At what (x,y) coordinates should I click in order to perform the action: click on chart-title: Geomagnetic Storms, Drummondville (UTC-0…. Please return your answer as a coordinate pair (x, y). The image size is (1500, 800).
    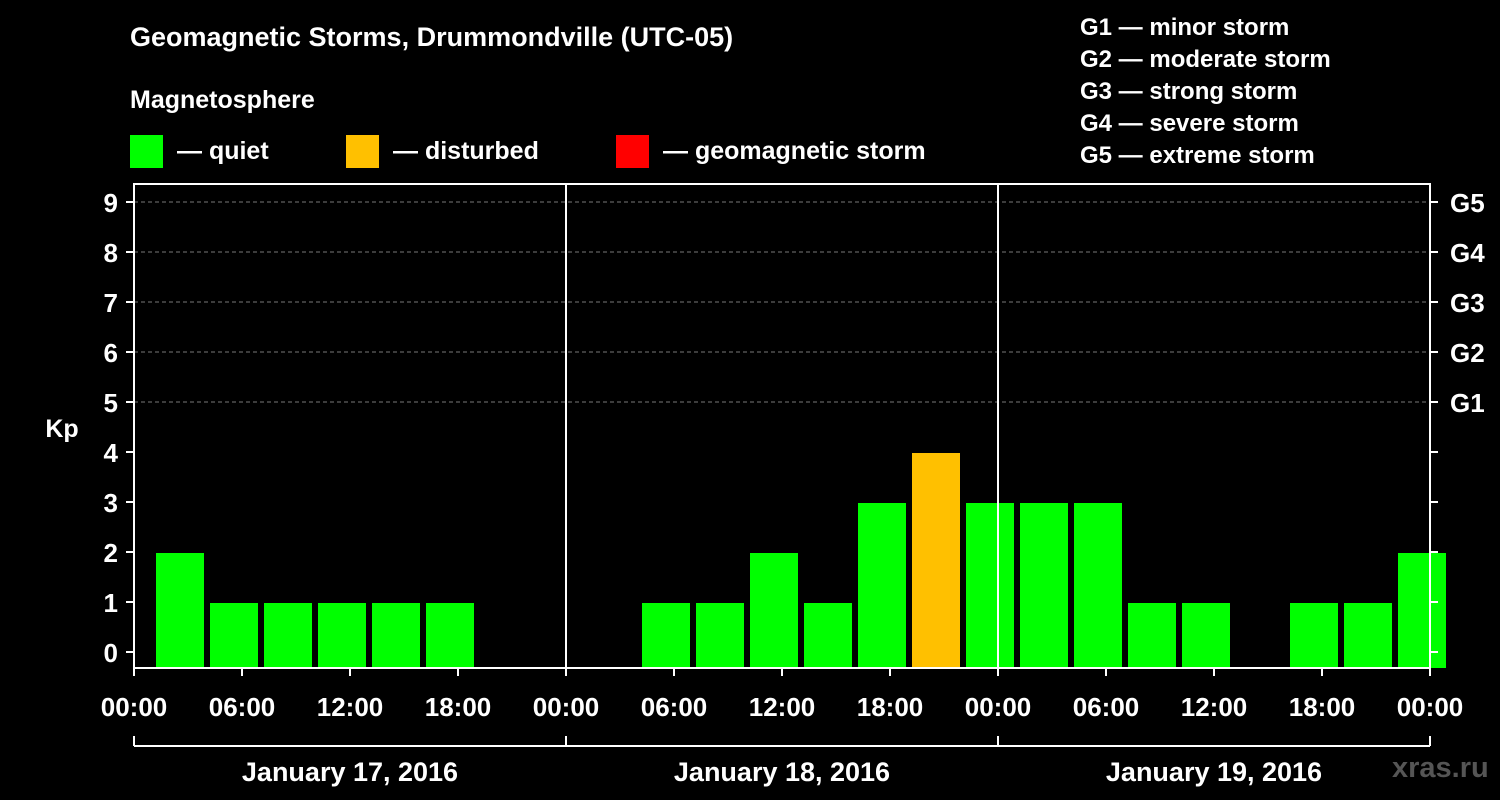
    Looking at the image, I should click on (432, 37).